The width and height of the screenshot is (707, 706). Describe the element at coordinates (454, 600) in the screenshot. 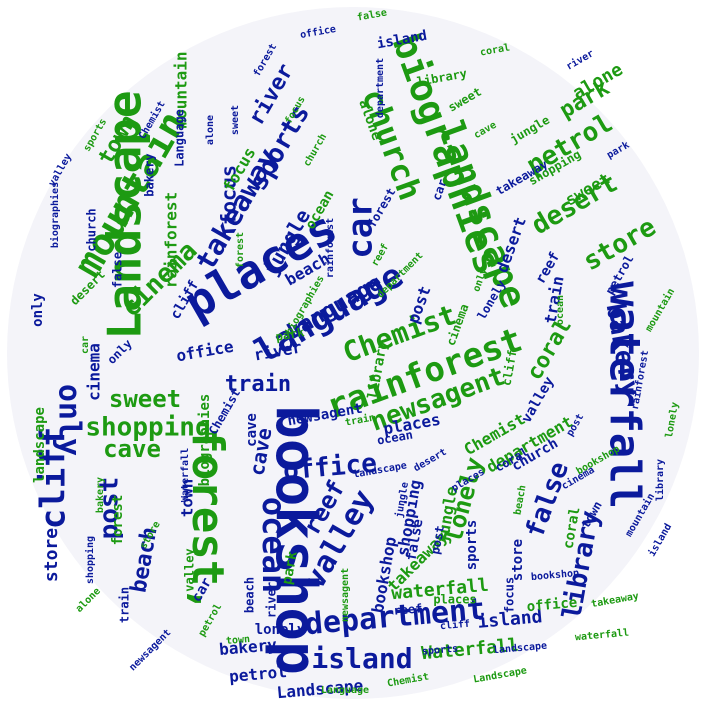

I see `cloud-word: places` at that location.